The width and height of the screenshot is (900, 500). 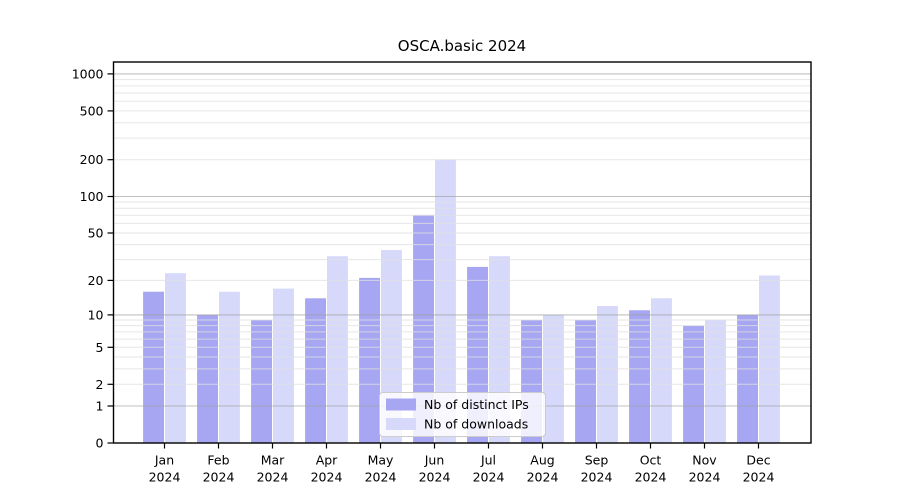 What do you see at coordinates (585, 381) in the screenshot?
I see `bar-ips-sep` at bounding box center [585, 381].